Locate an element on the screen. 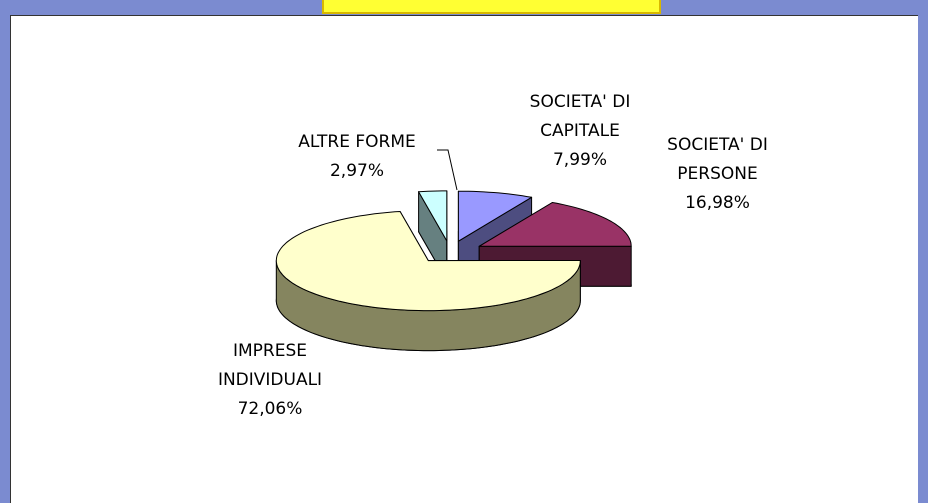 Image resolution: width=928 pixels, height=503 pixels. data-label: ALTRE FORME 2,97% is located at coordinates (357, 157).